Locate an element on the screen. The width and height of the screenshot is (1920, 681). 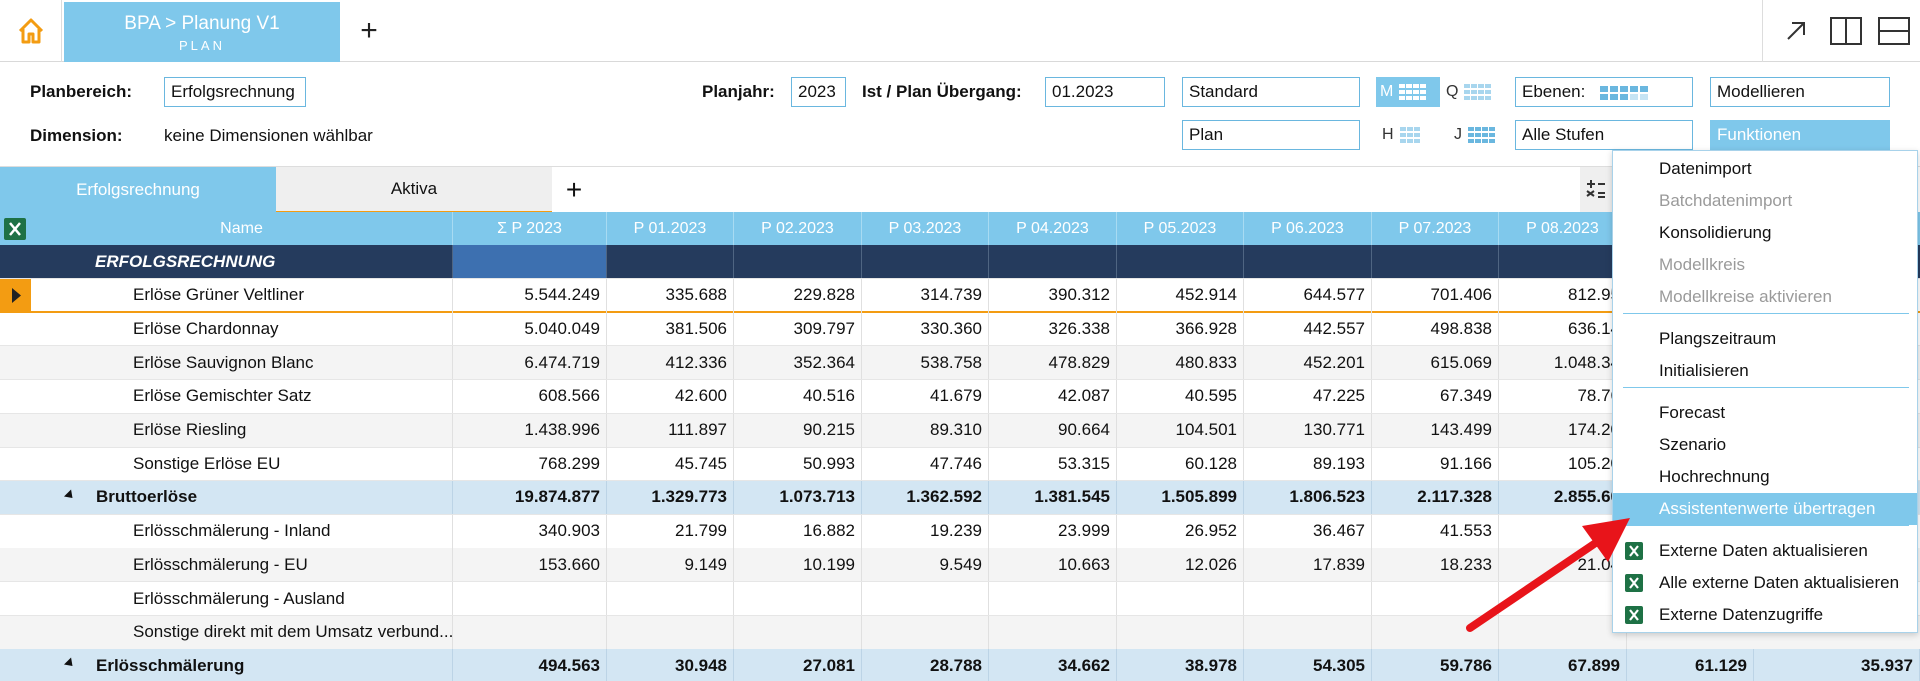
row-name-cell: Erlösschmälerung is located at coordinates (242, 665).